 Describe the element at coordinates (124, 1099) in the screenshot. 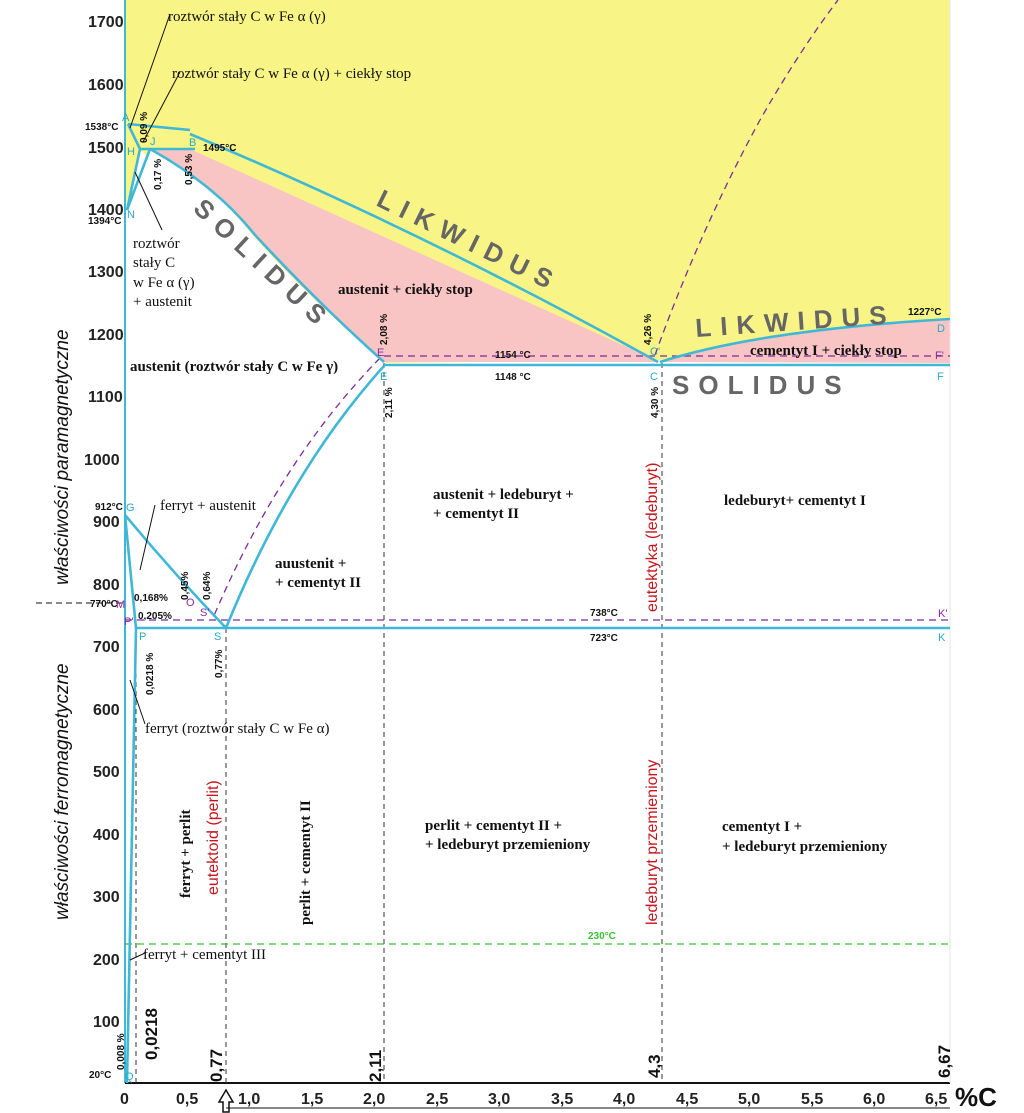

I see `x-tick: 0` at that location.